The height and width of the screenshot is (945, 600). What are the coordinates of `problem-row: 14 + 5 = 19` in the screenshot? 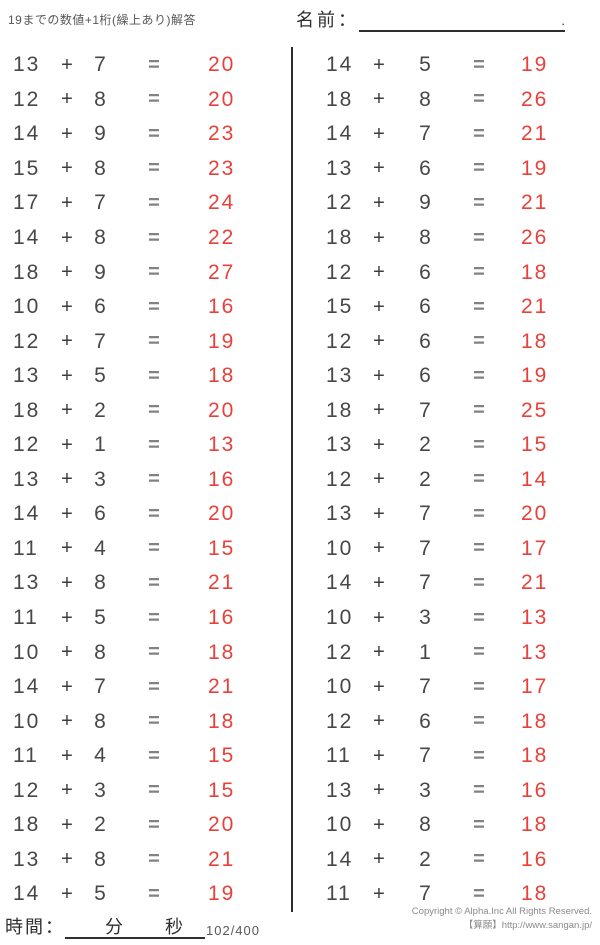 It's located at (145, 894).